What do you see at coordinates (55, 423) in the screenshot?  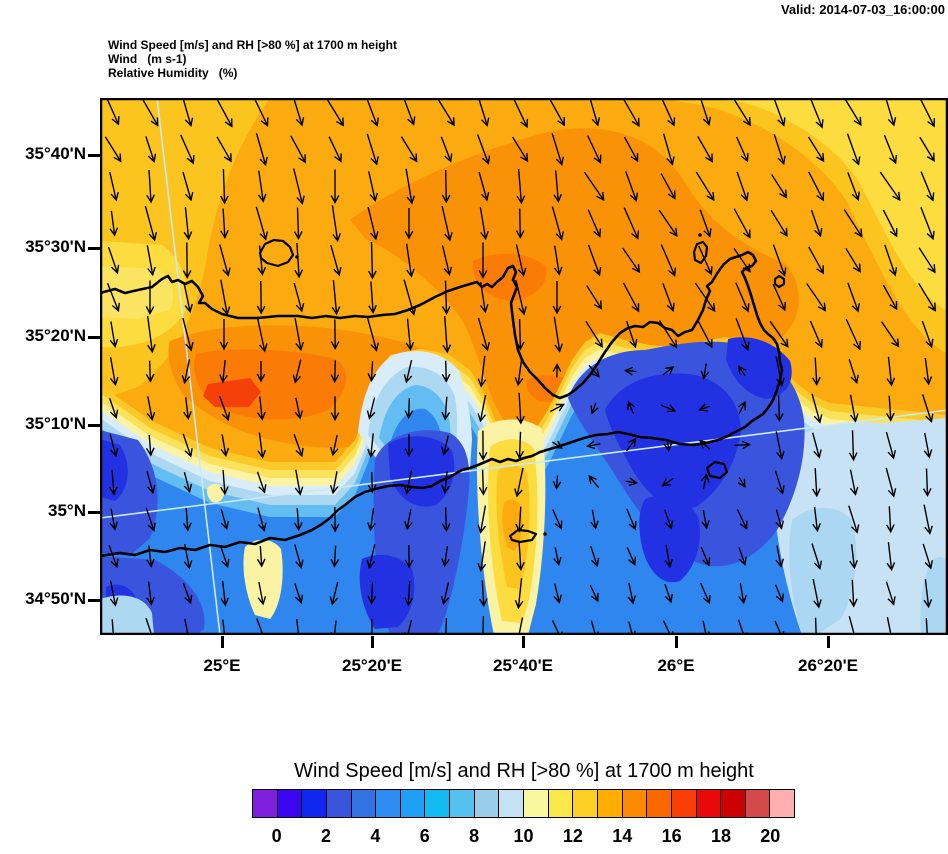 I see `lat-label: 35°10'N` at bounding box center [55, 423].